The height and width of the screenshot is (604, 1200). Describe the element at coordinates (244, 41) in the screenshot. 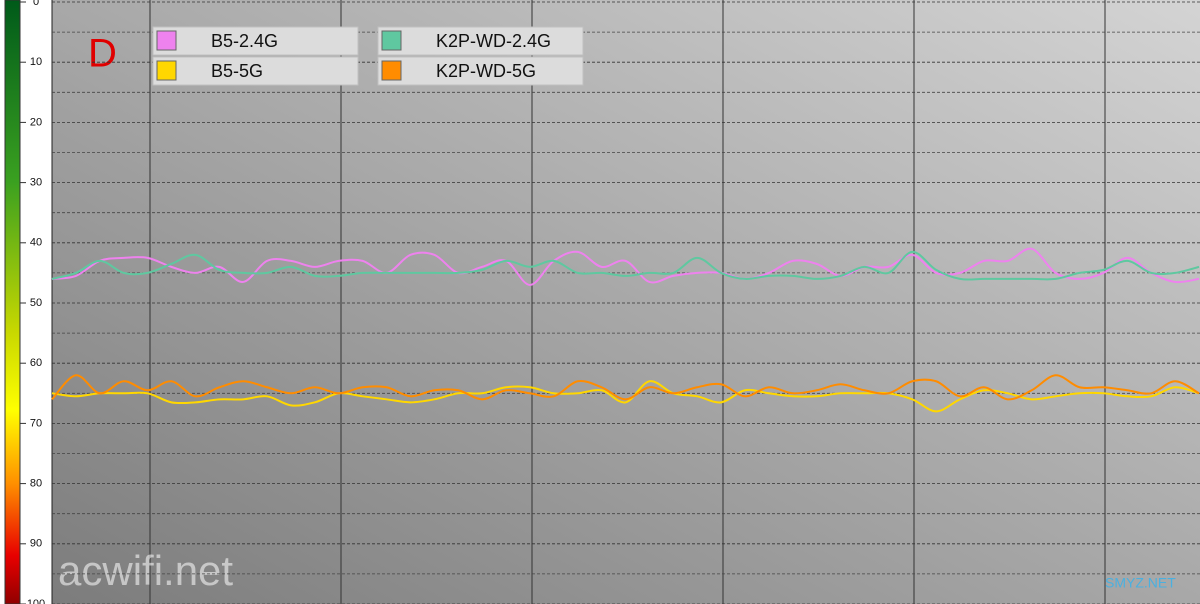

I see `legend-label: B5-2.4G` at that location.